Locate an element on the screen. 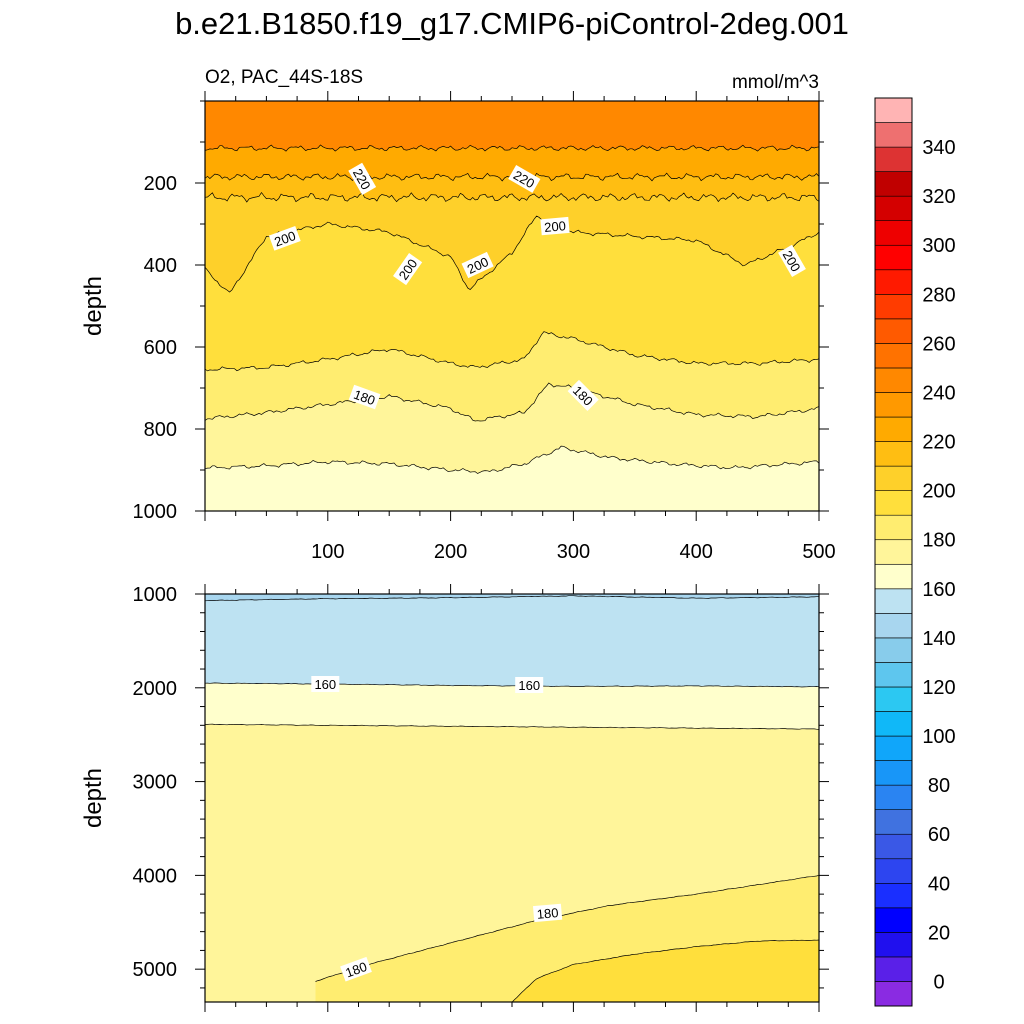 The width and height of the screenshot is (1024, 1024). colorbar-tick-label: 180 is located at coordinates (938, 541).